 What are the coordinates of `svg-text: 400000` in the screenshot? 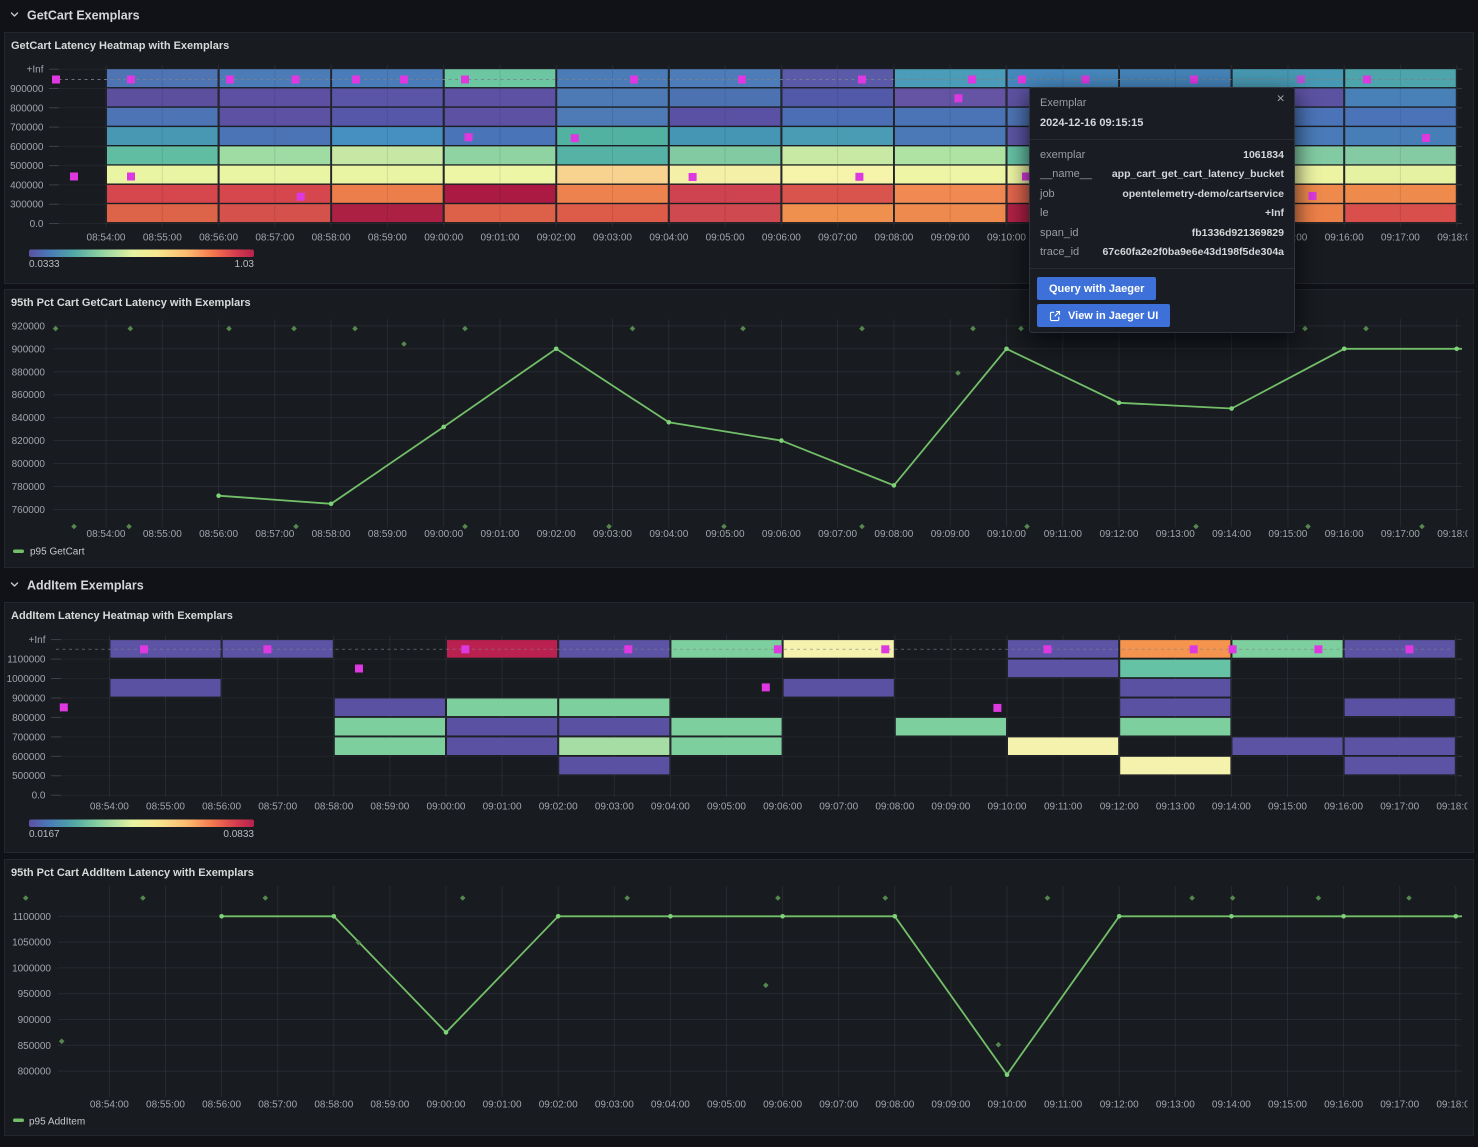 It's located at (27, 185).